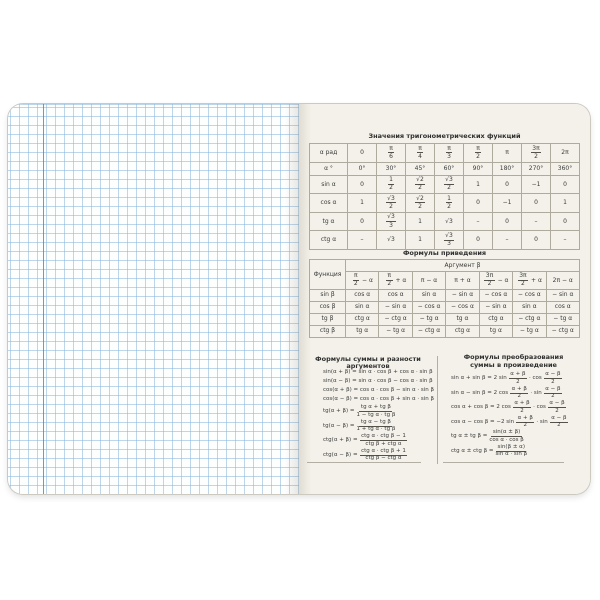  Describe the element at coordinates (368, 363) in the screenshot. I see `sum-diff-title: Формулы суммы и разности аргументов` at that location.